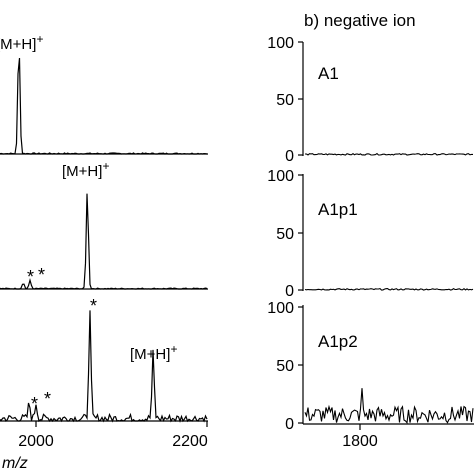 The height and width of the screenshot is (474, 474). I want to click on annot-mh-bot: [M+H]+, so click(153, 352).